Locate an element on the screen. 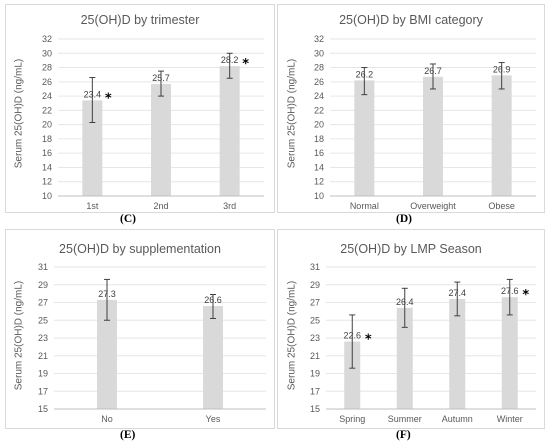 Image resolution: width=550 pixels, height=446 pixels. chart-title: 25(OH)D by BMI category is located at coordinates (411, 20).